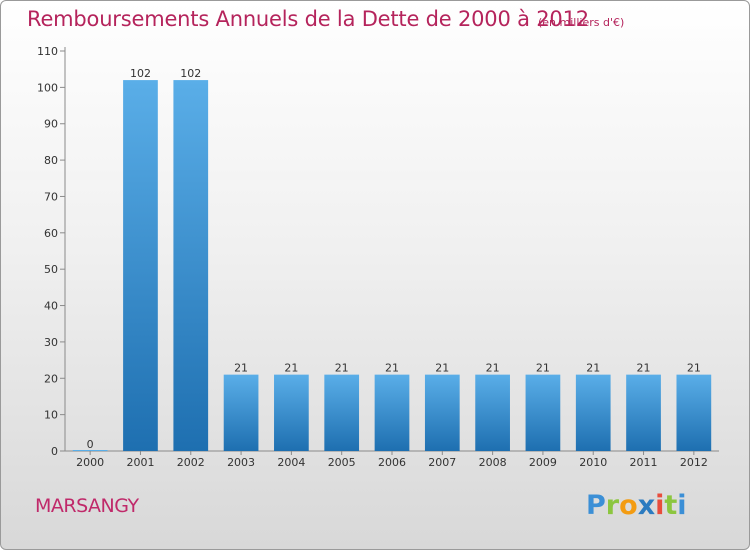 The width and height of the screenshot is (750, 550). I want to click on x-tick-label-2012: 2012, so click(694, 462).